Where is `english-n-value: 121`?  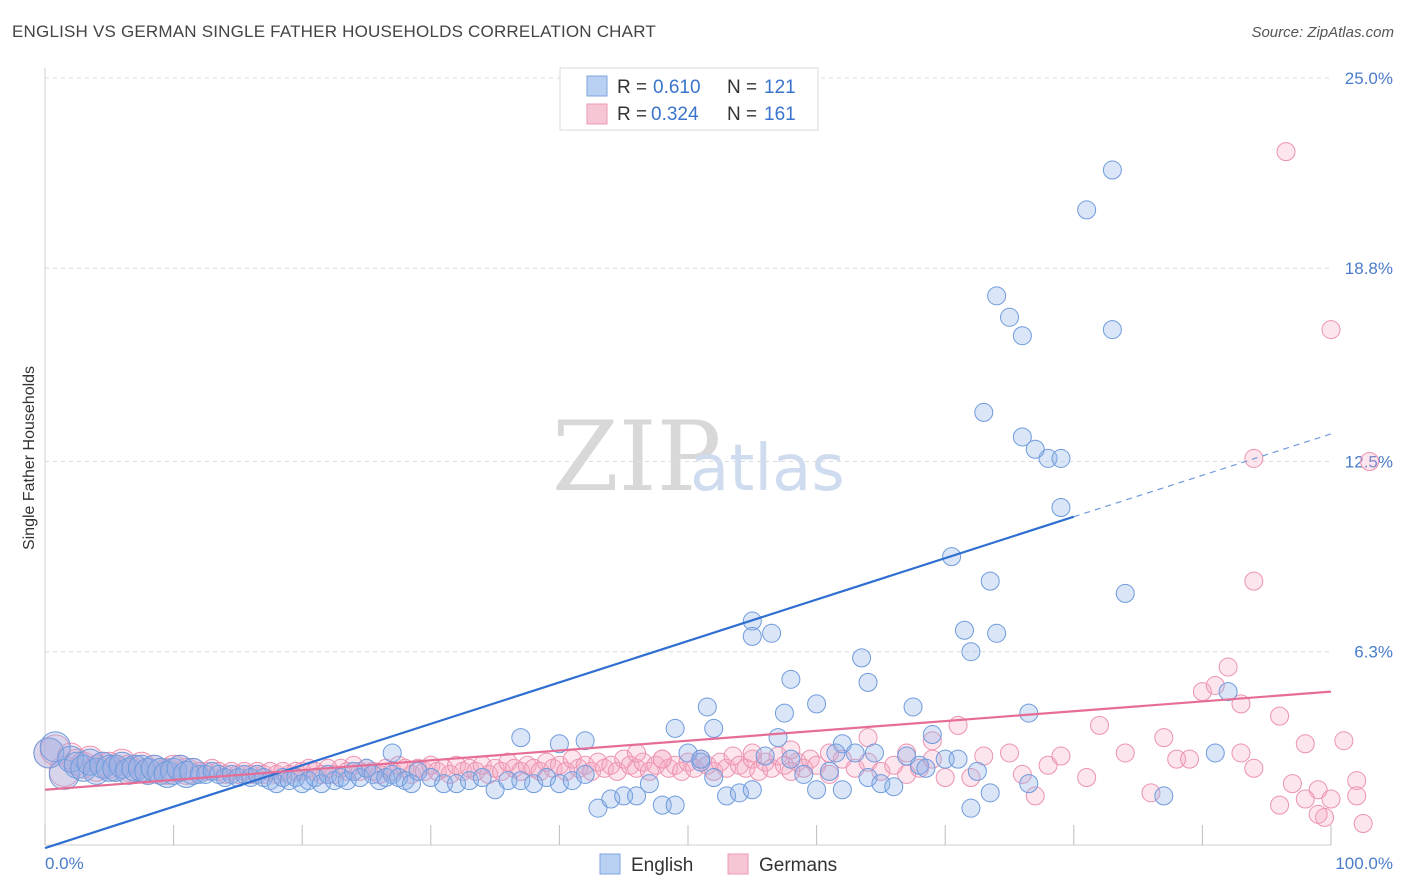 english-n-value: 121 is located at coordinates (780, 87).